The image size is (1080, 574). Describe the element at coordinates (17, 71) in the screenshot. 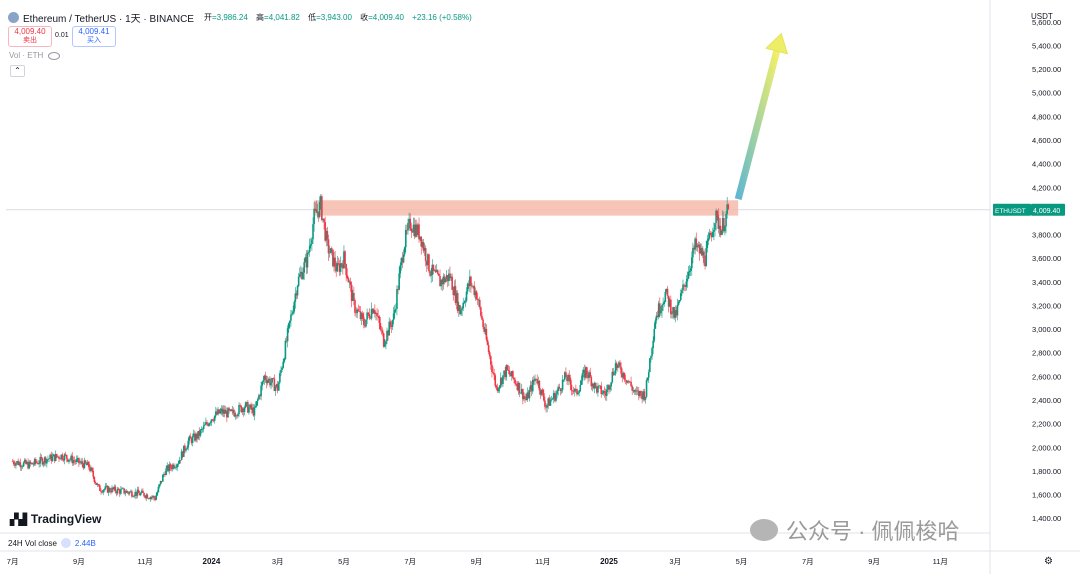

I see `collapse-chevron-up-icon: ⌃` at that location.